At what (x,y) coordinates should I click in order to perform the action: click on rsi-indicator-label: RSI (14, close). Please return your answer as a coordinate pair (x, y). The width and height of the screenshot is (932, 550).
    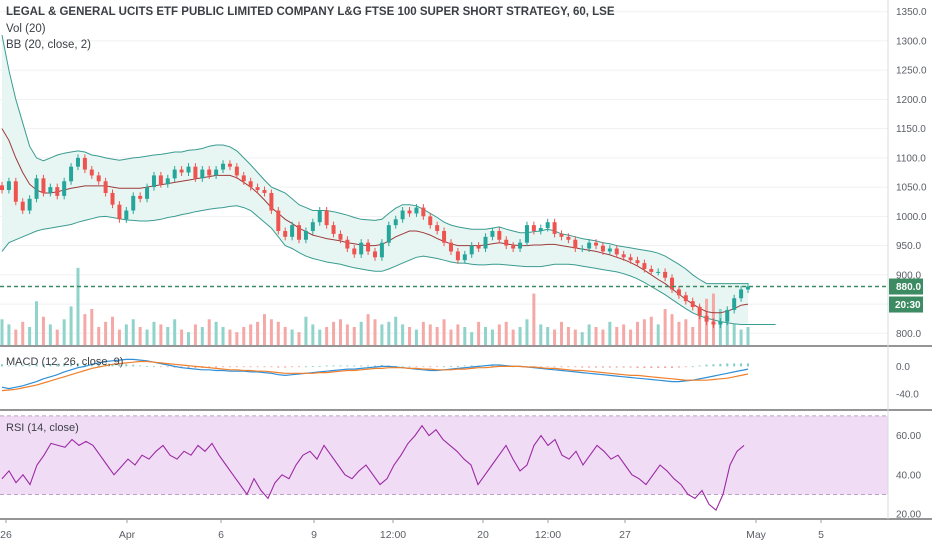
    Looking at the image, I should click on (42, 428).